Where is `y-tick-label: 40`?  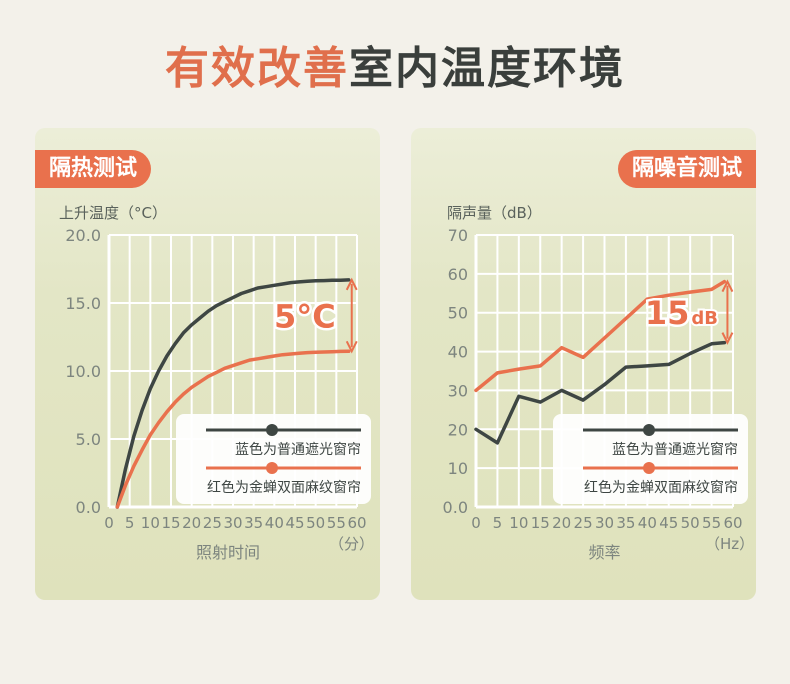
y-tick-label: 40 is located at coordinates (458, 352).